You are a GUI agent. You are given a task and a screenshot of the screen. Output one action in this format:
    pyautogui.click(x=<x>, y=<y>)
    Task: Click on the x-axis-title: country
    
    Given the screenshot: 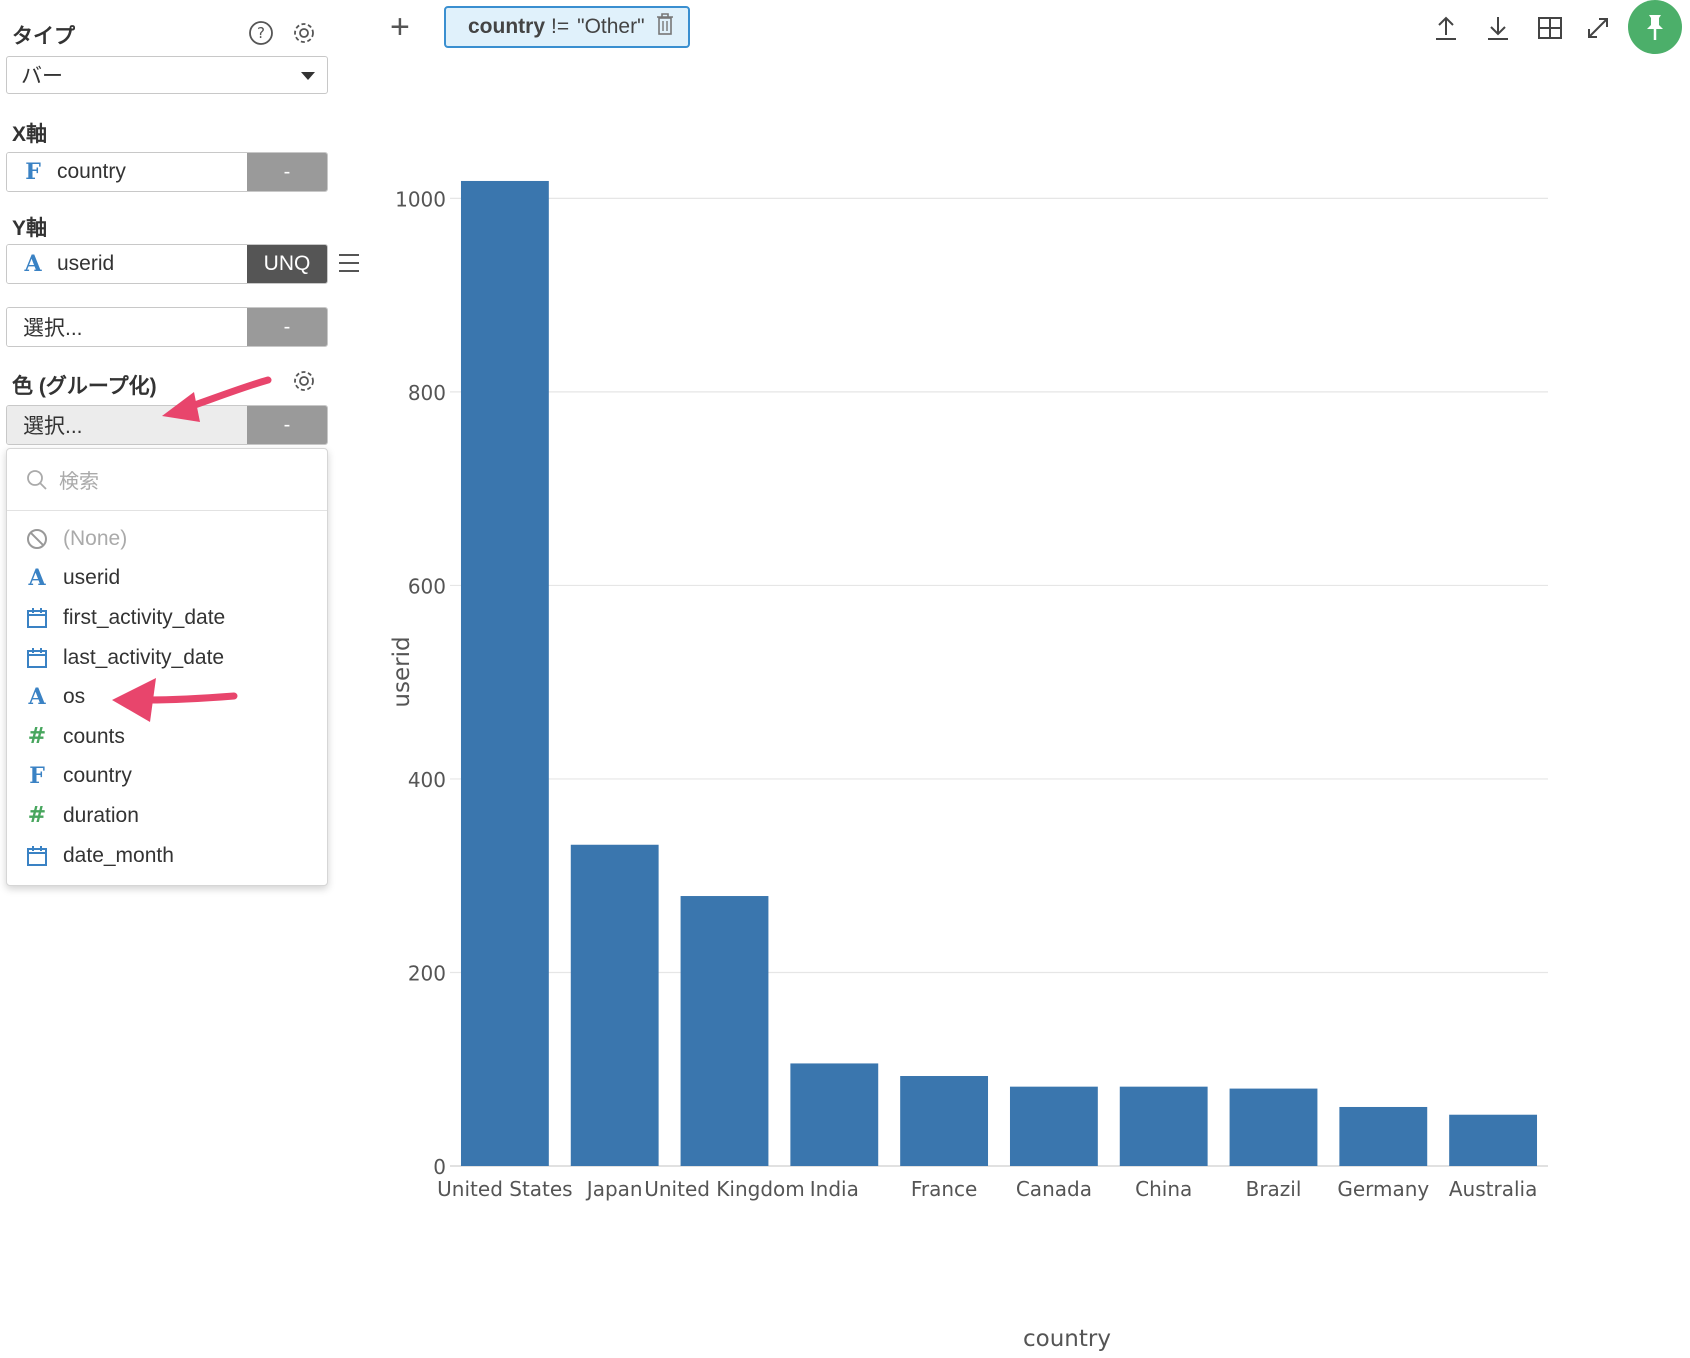 What is the action you would take?
    pyautogui.click(x=1067, y=1339)
    